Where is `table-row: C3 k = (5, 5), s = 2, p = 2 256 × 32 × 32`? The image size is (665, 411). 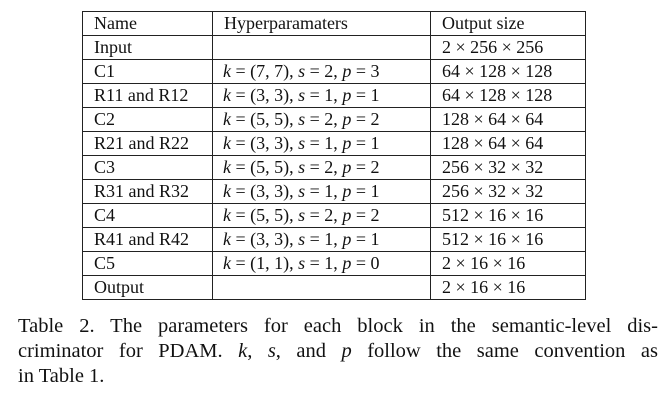
table-row: C3 k = (5, 5), s = 2, p = 2 256 × 32 × 32 is located at coordinates (334, 167).